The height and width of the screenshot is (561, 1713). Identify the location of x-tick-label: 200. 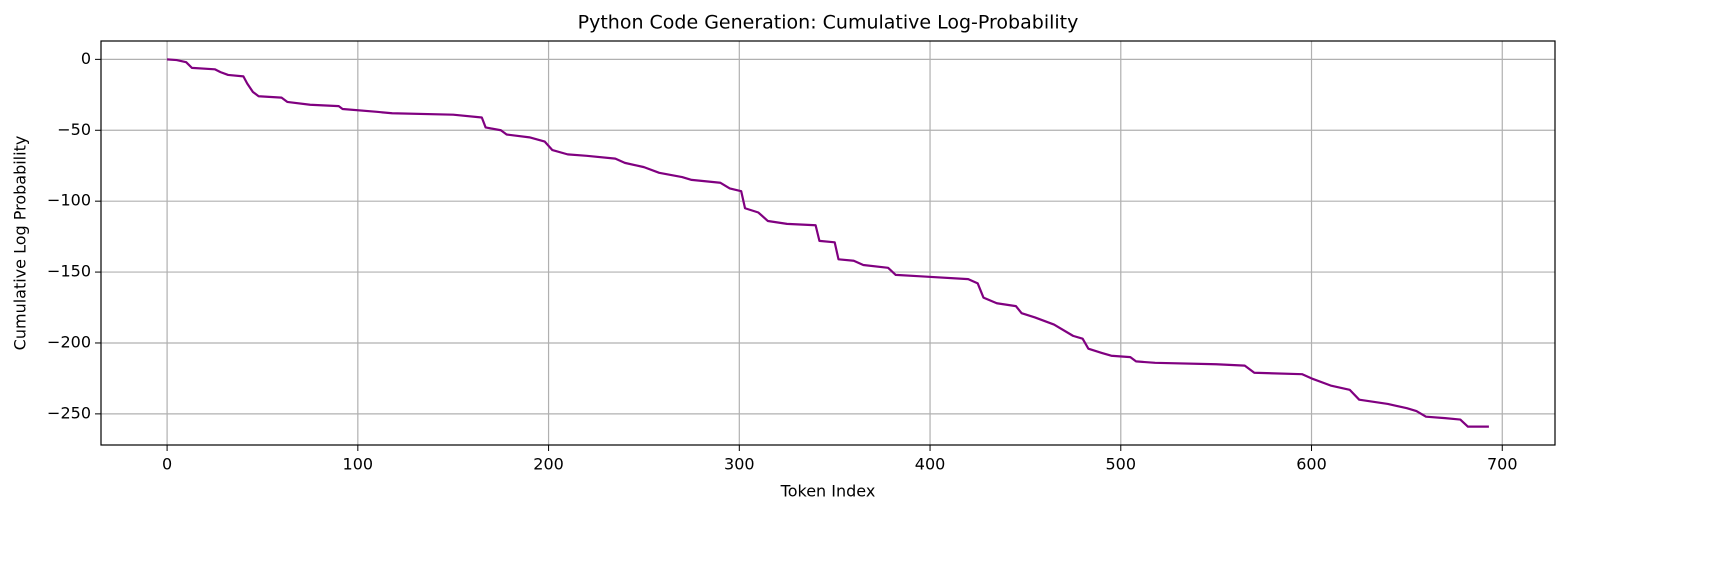
(548, 464).